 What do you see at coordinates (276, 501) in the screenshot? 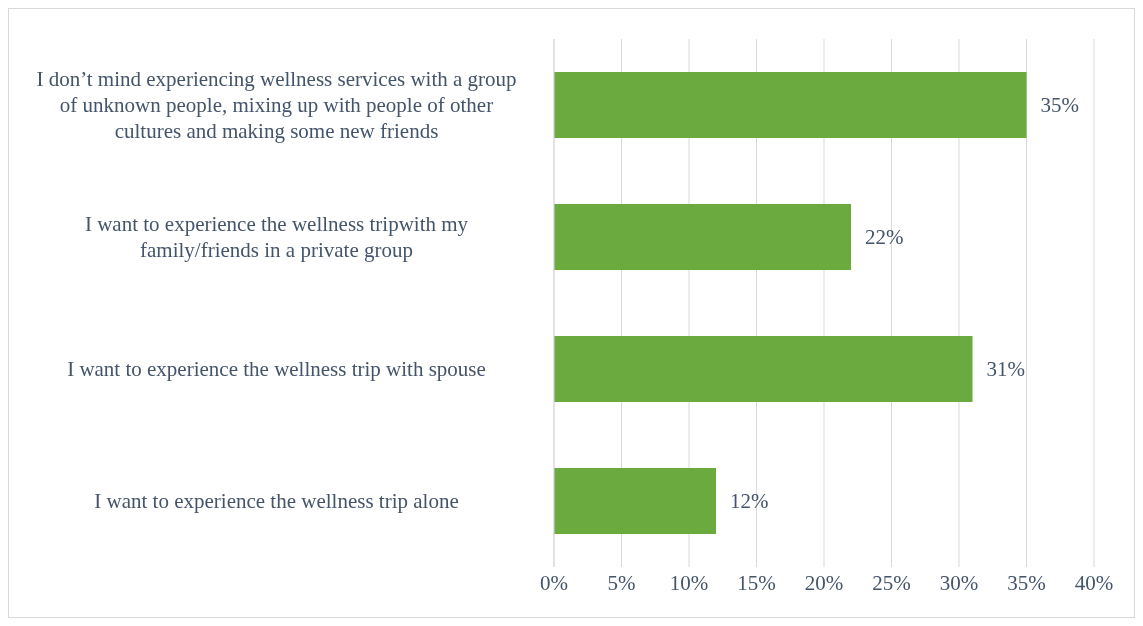
I see `y-tick-label: I want to experience the wellness trip alone` at bounding box center [276, 501].